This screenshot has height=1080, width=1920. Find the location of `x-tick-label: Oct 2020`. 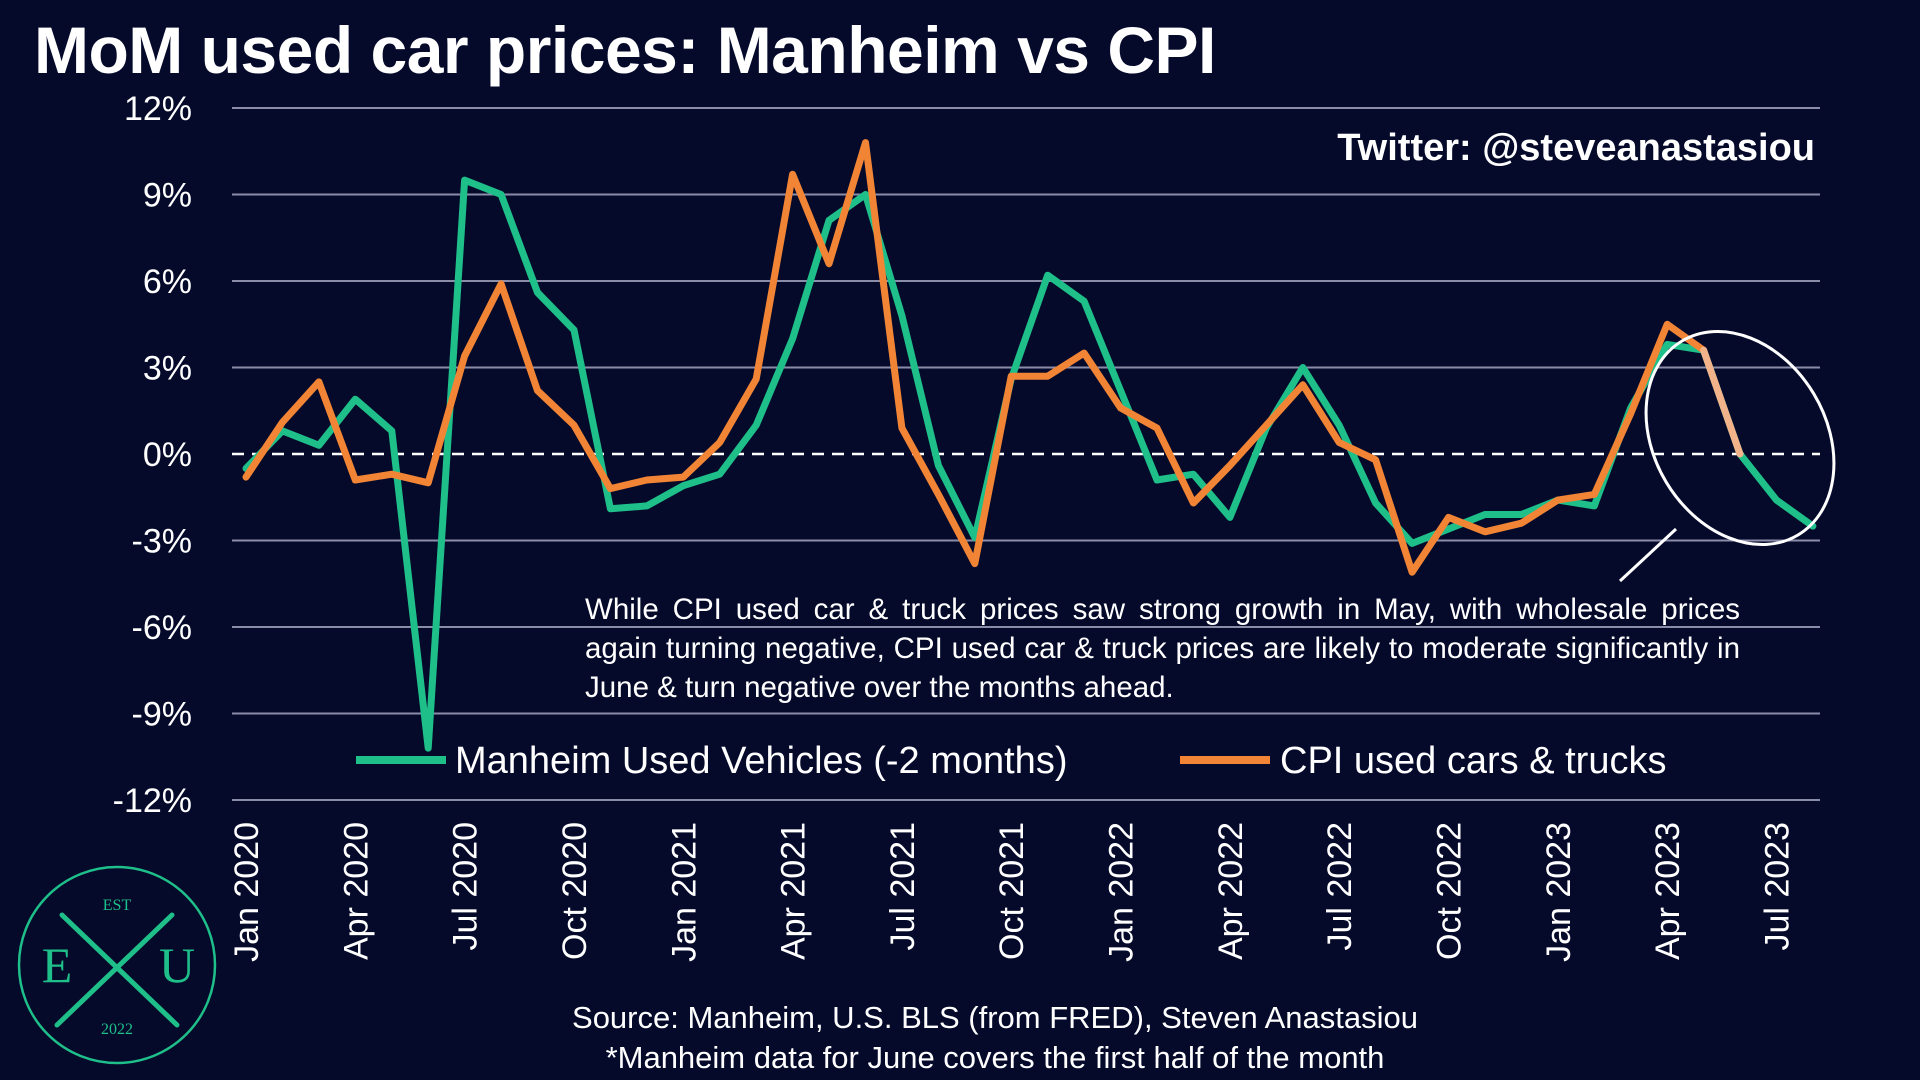

x-tick-label: Oct 2020 is located at coordinates (575, 891).